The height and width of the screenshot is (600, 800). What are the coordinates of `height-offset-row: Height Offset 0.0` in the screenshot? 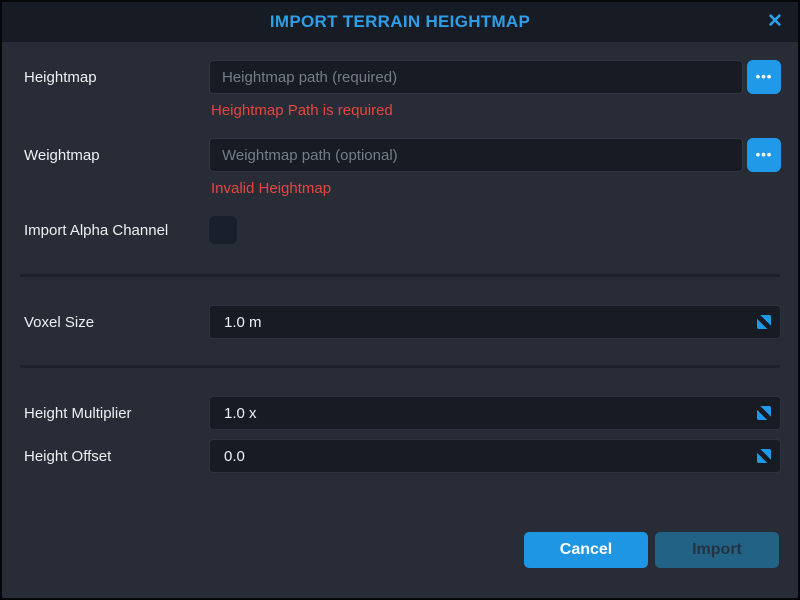 It's located at (400, 456).